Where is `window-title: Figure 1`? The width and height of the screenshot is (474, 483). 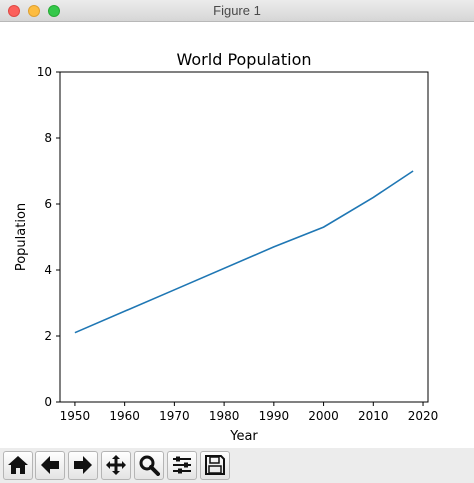 window-title: Figure 1 is located at coordinates (237, 10).